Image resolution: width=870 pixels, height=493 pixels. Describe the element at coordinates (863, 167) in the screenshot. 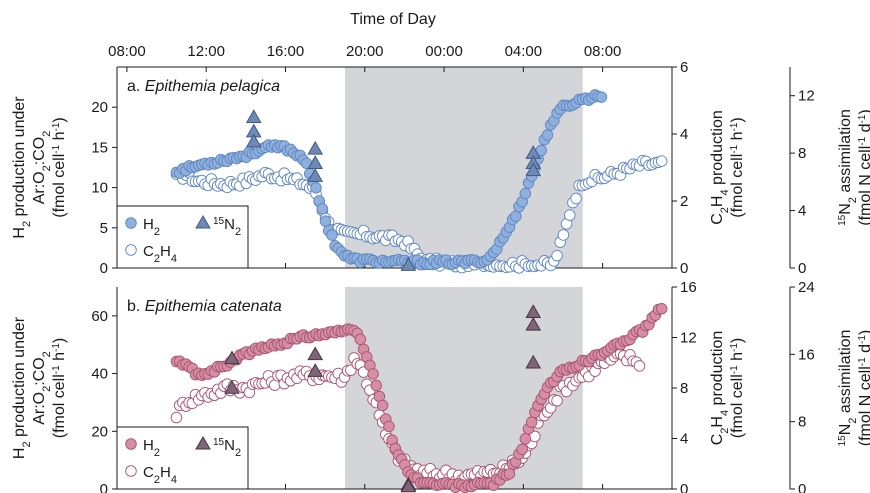

I see `y-right2-label-line2: (fmol N cell-1 d-1)` at that location.